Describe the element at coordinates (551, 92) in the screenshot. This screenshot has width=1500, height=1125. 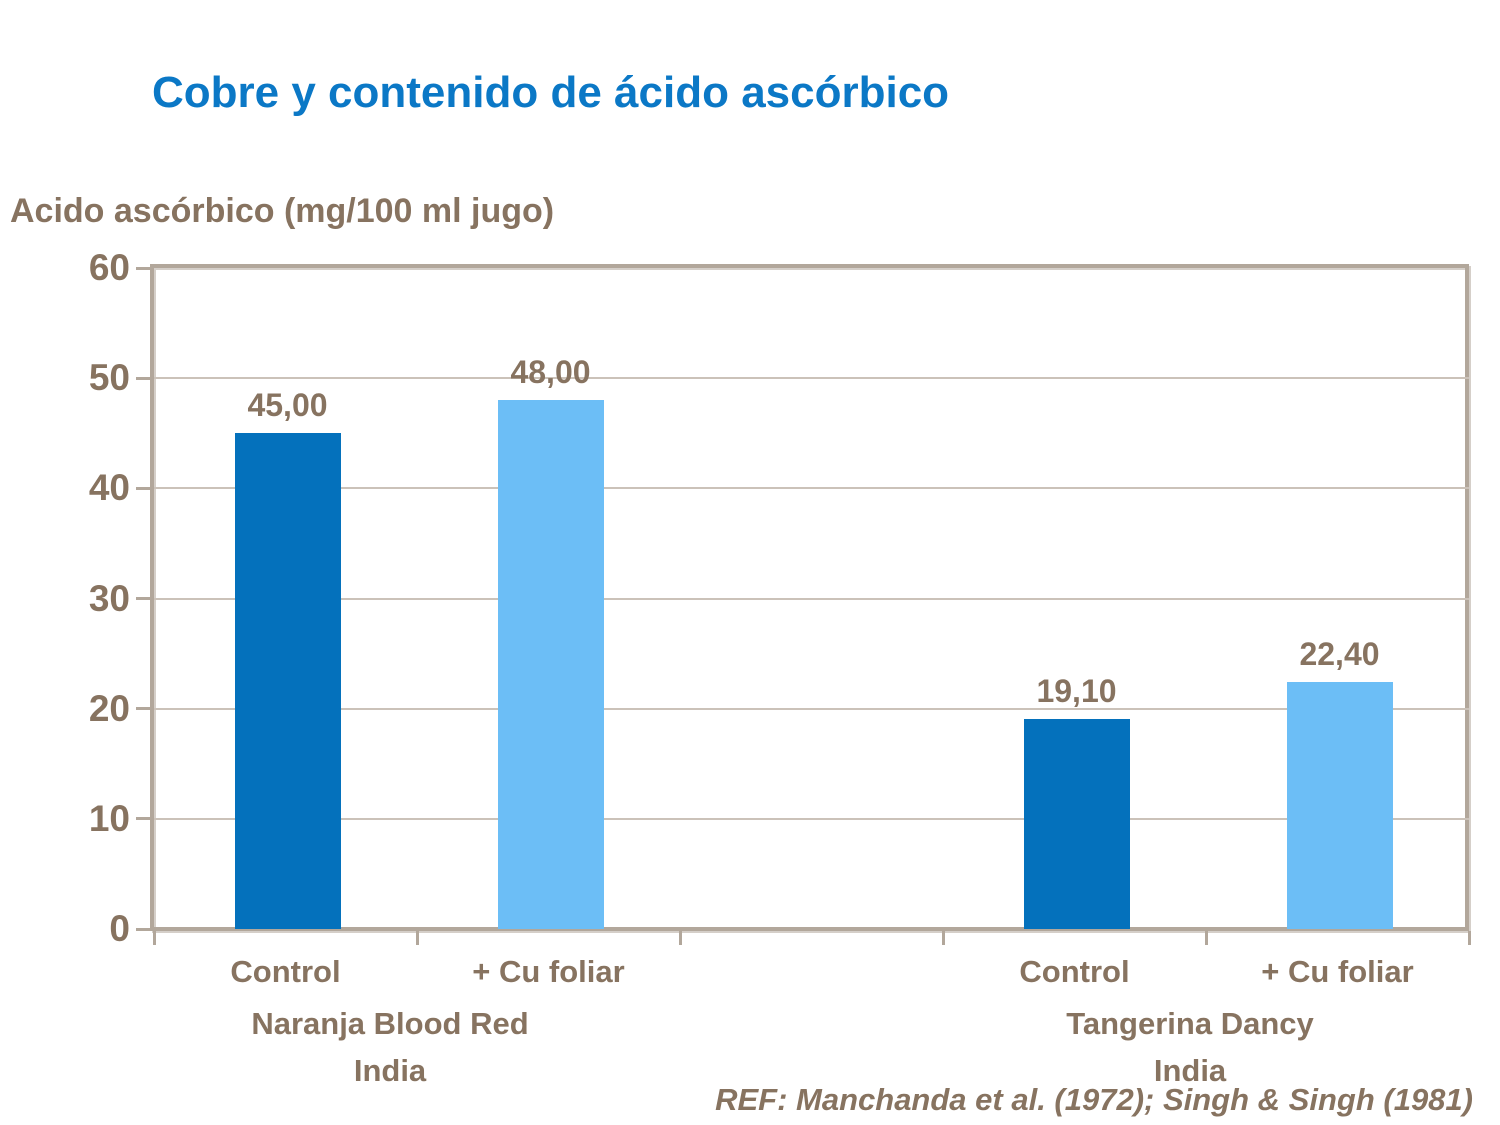
I see `chart-title: Cobre y contenido de ácido ascórbico` at that location.